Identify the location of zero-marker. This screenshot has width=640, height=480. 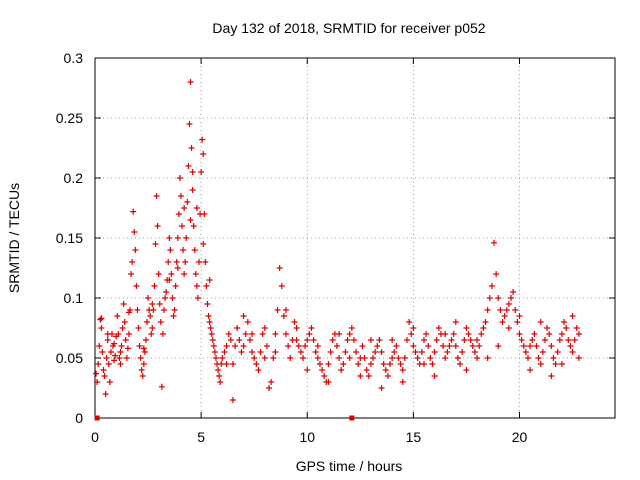
(97, 418).